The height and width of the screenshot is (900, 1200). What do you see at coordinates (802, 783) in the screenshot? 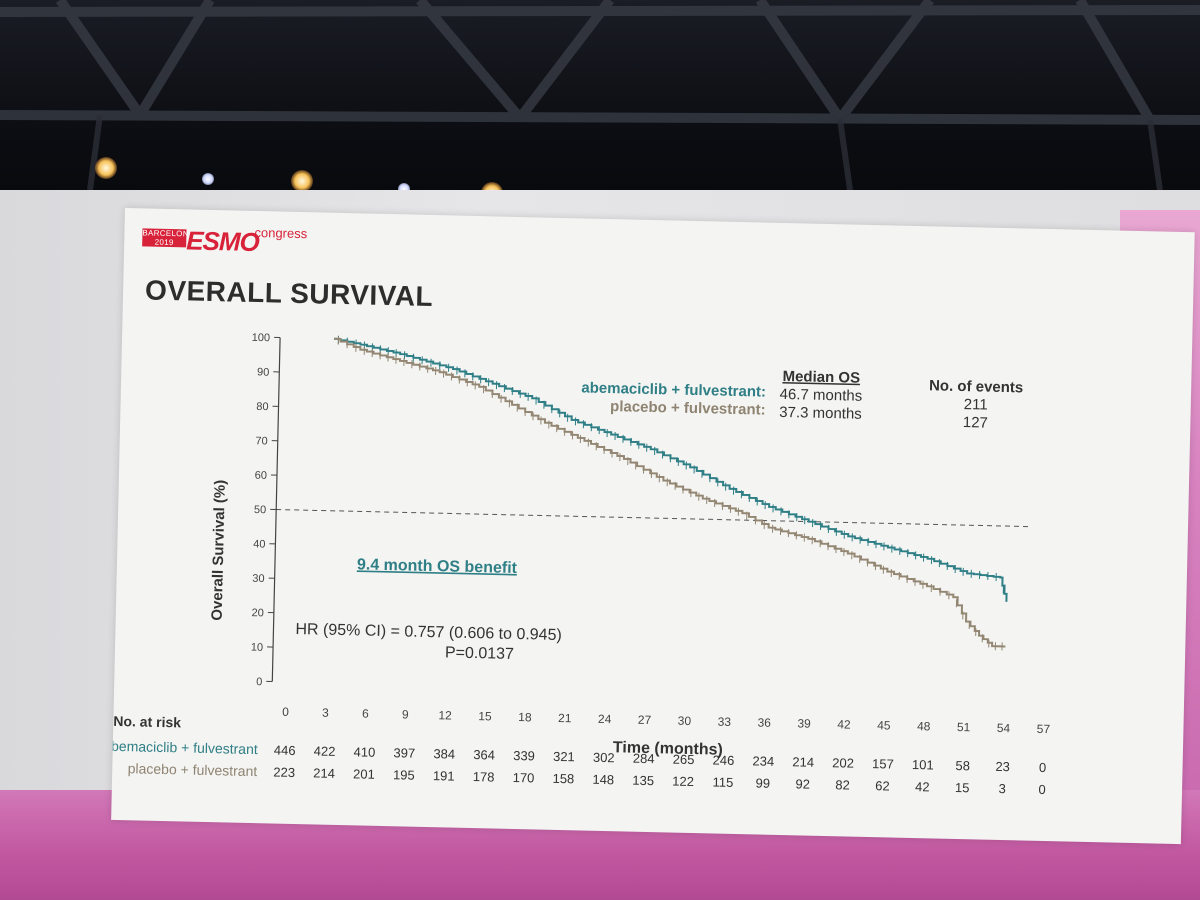
I see `risk-value: 92` at bounding box center [802, 783].